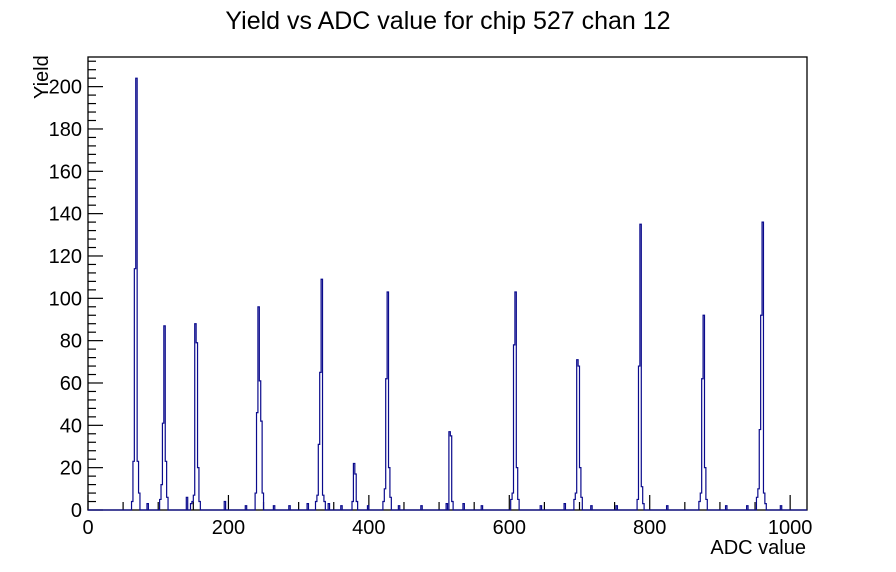 This screenshot has height=572, width=896. What do you see at coordinates (71, 469) in the screenshot?
I see `y-tick-label: 20` at bounding box center [71, 469].